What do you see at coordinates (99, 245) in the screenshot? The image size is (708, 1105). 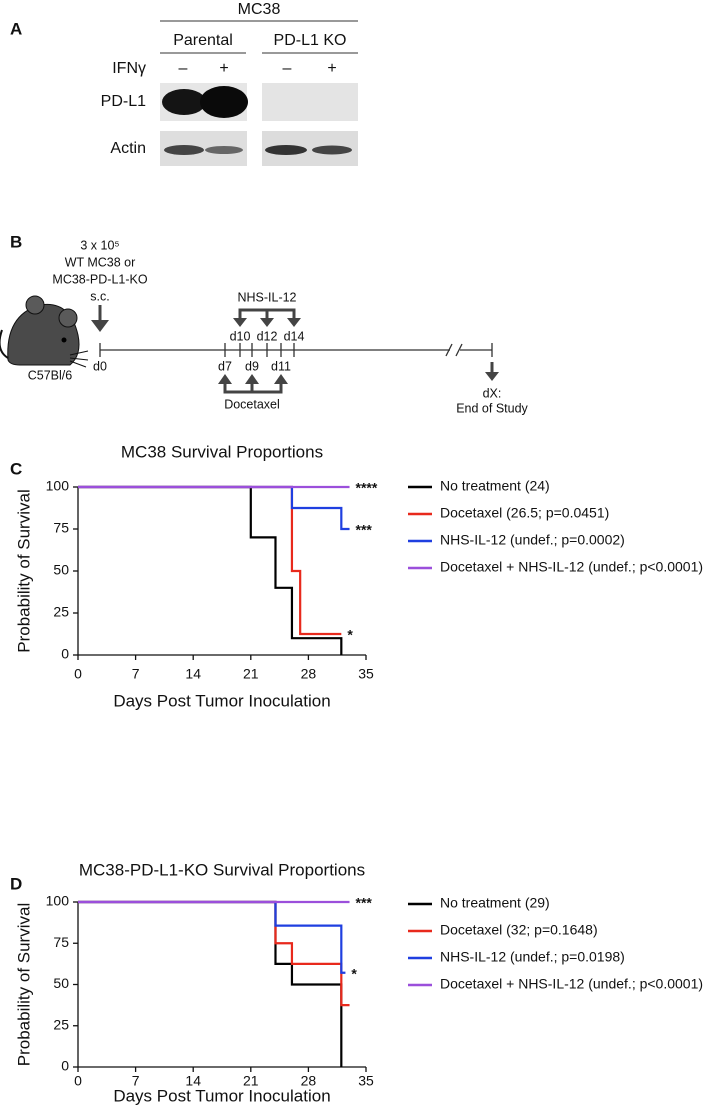 I see `cells: 3 x 10⁵` at bounding box center [99, 245].